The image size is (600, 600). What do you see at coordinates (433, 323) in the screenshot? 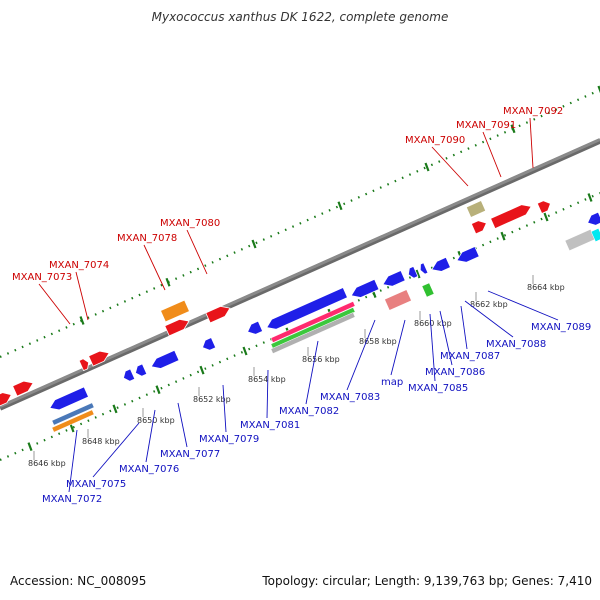
I see `scale-label: 8660 kbp` at bounding box center [433, 323].